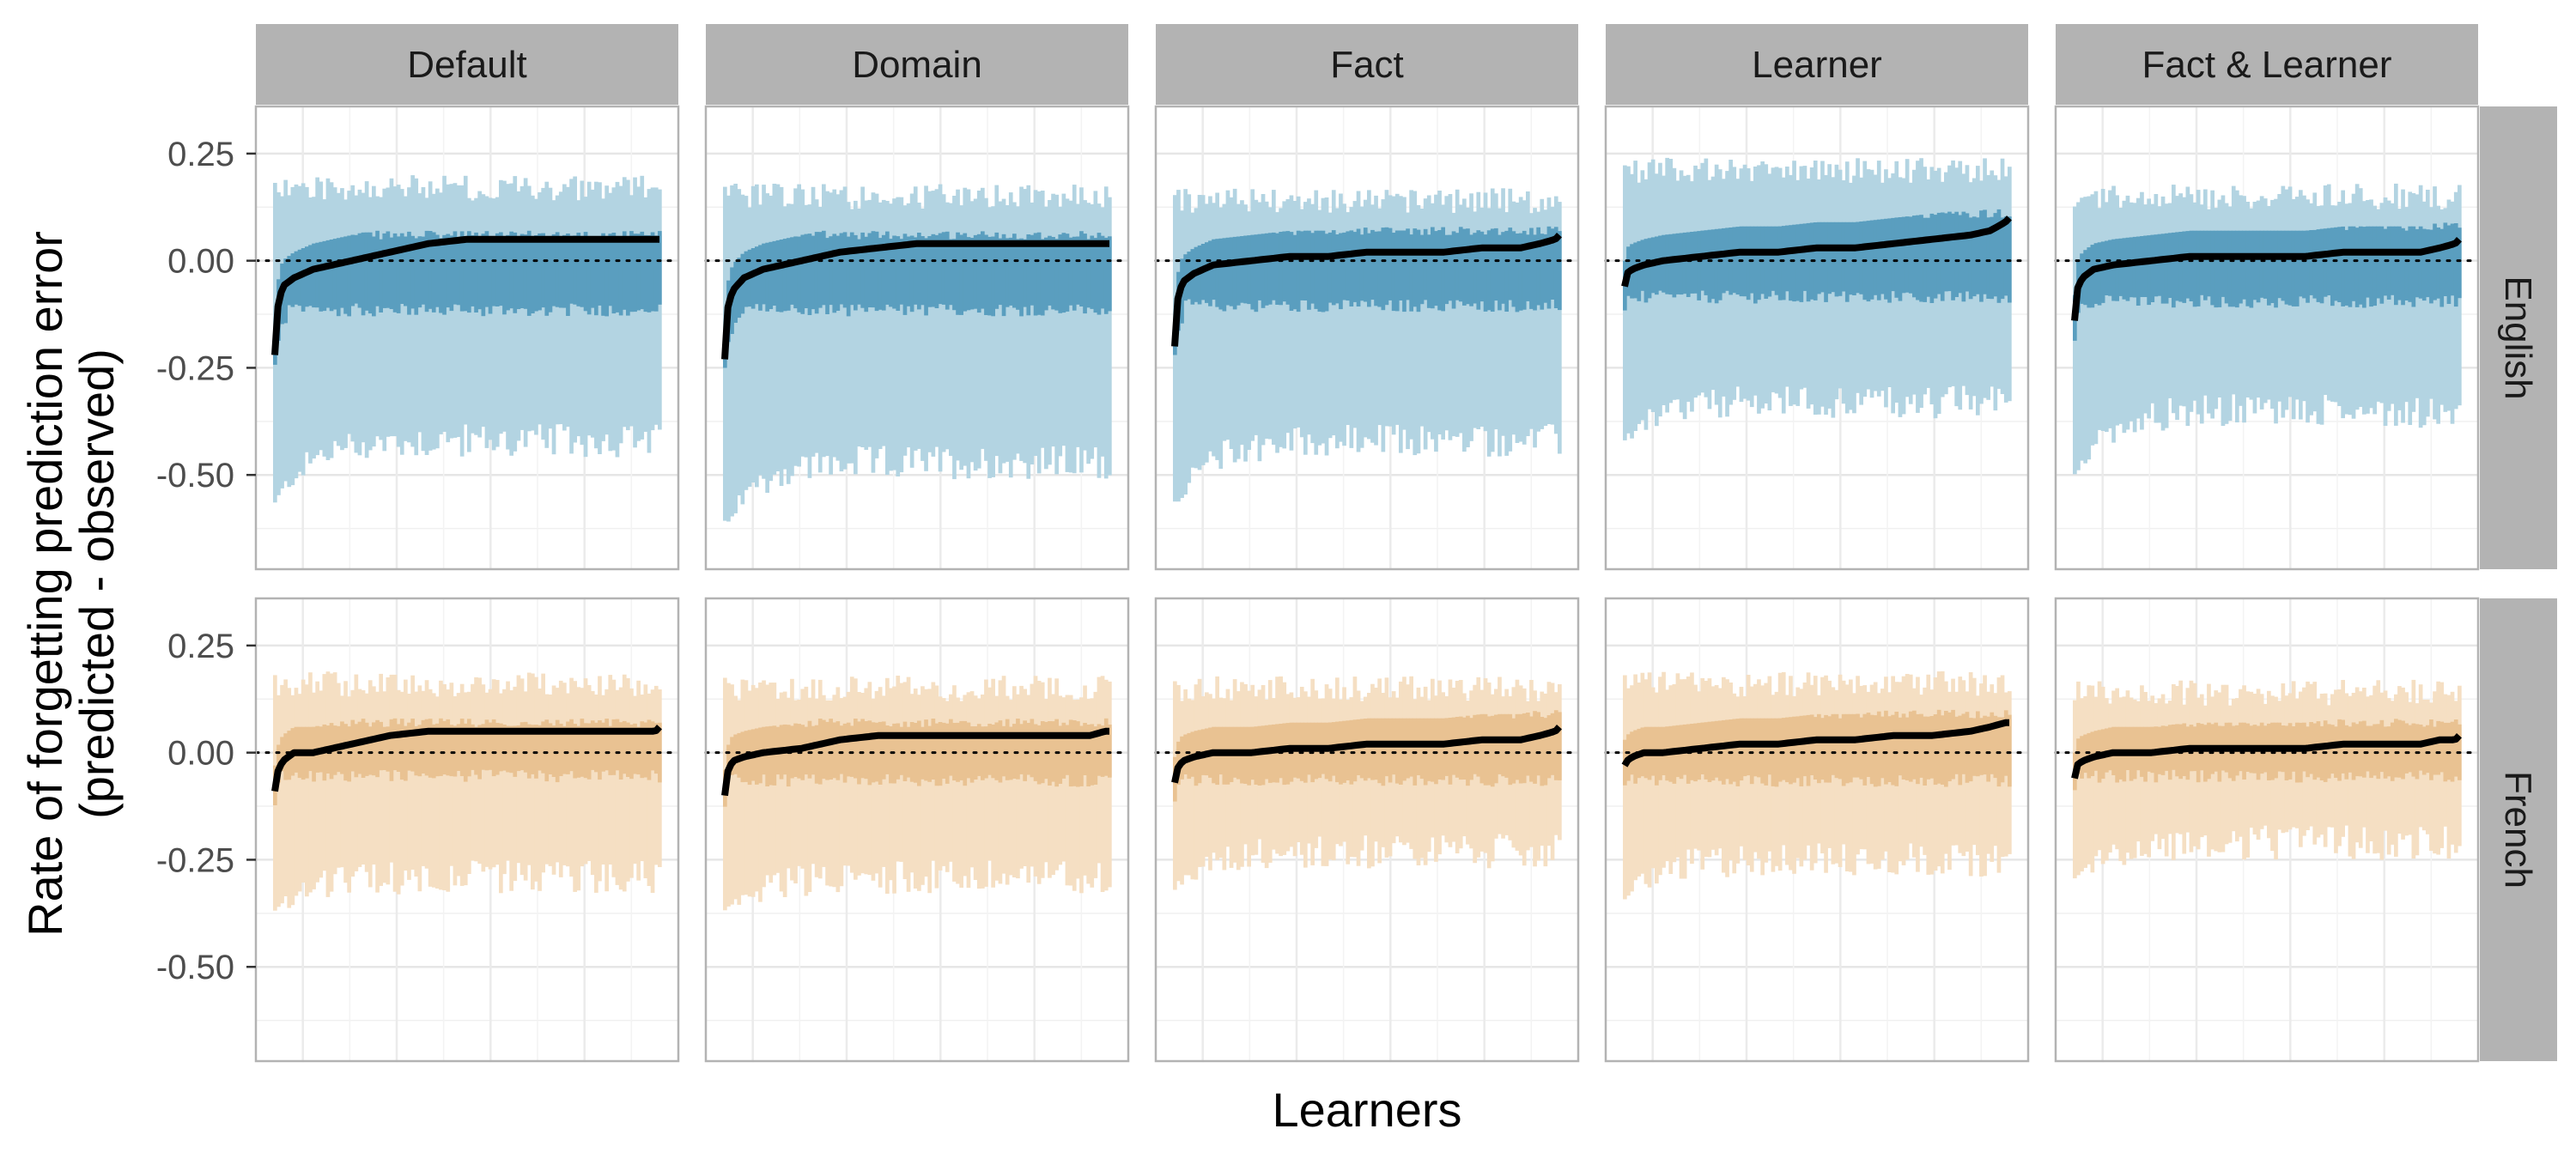  Describe the element at coordinates (45, 584) in the screenshot. I see `y-axis-title-line-1: Rate of forgetting prediction error` at that location.